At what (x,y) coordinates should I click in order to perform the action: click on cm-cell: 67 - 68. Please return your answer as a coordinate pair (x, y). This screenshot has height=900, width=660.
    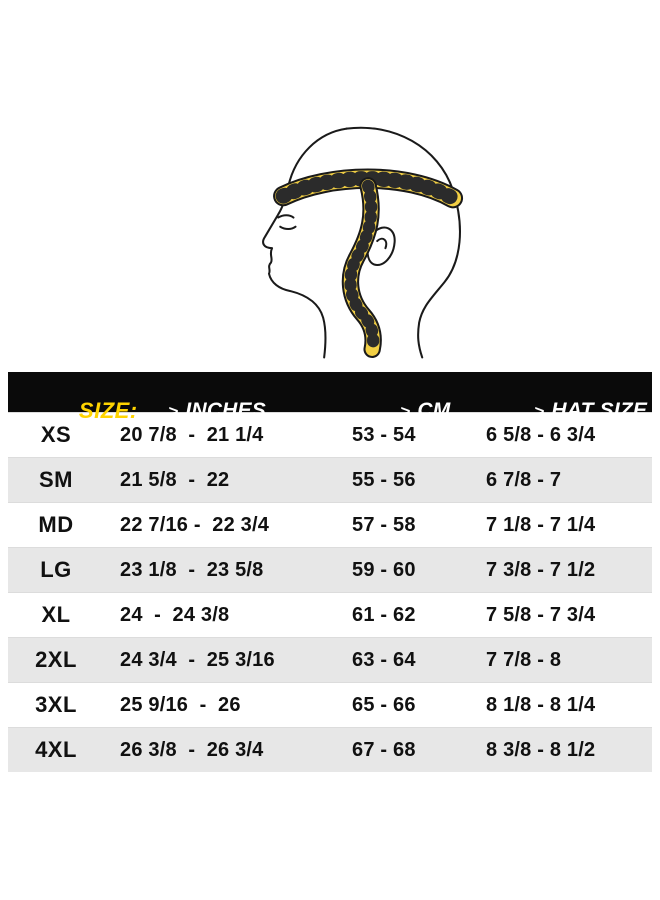
    Looking at the image, I should click on (384, 749).